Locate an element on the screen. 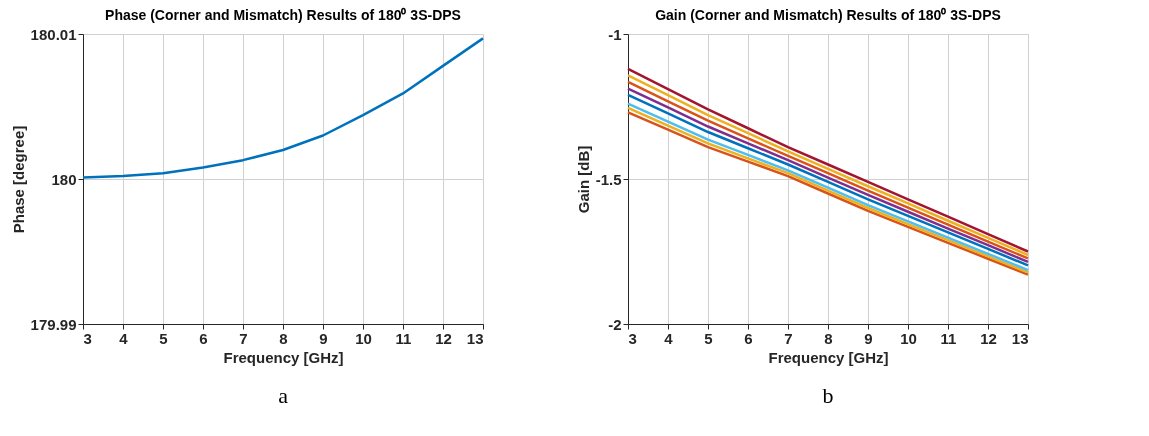 The height and width of the screenshot is (436, 1149). y-axis-title: Phase [degree] is located at coordinates (18, 179).